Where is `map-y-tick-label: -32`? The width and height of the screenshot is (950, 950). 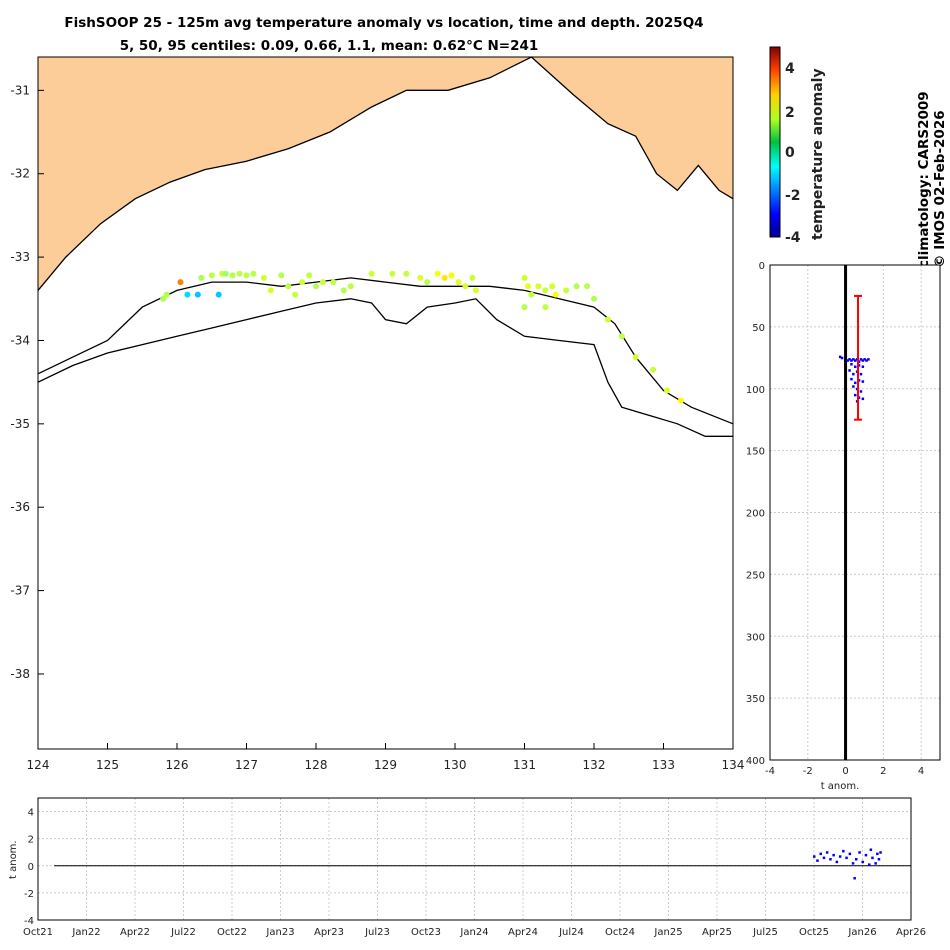 map-y-tick-label: -32 is located at coordinates (20, 174).